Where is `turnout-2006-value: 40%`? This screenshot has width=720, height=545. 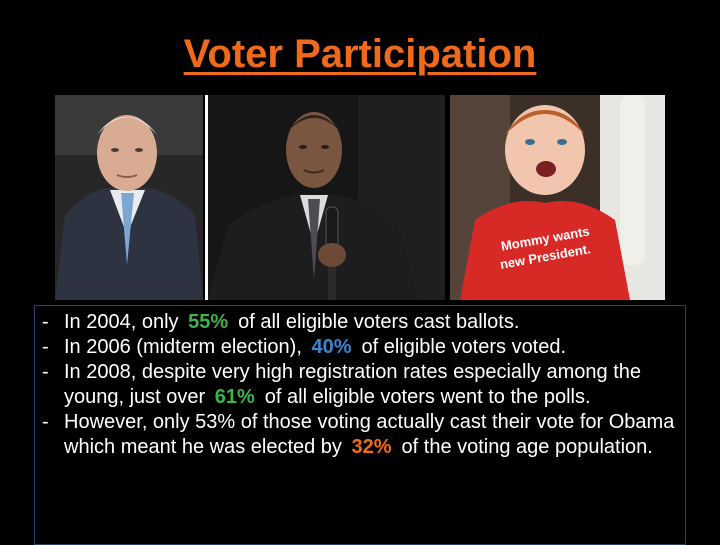 turnout-2006-value: 40% is located at coordinates (331, 347).